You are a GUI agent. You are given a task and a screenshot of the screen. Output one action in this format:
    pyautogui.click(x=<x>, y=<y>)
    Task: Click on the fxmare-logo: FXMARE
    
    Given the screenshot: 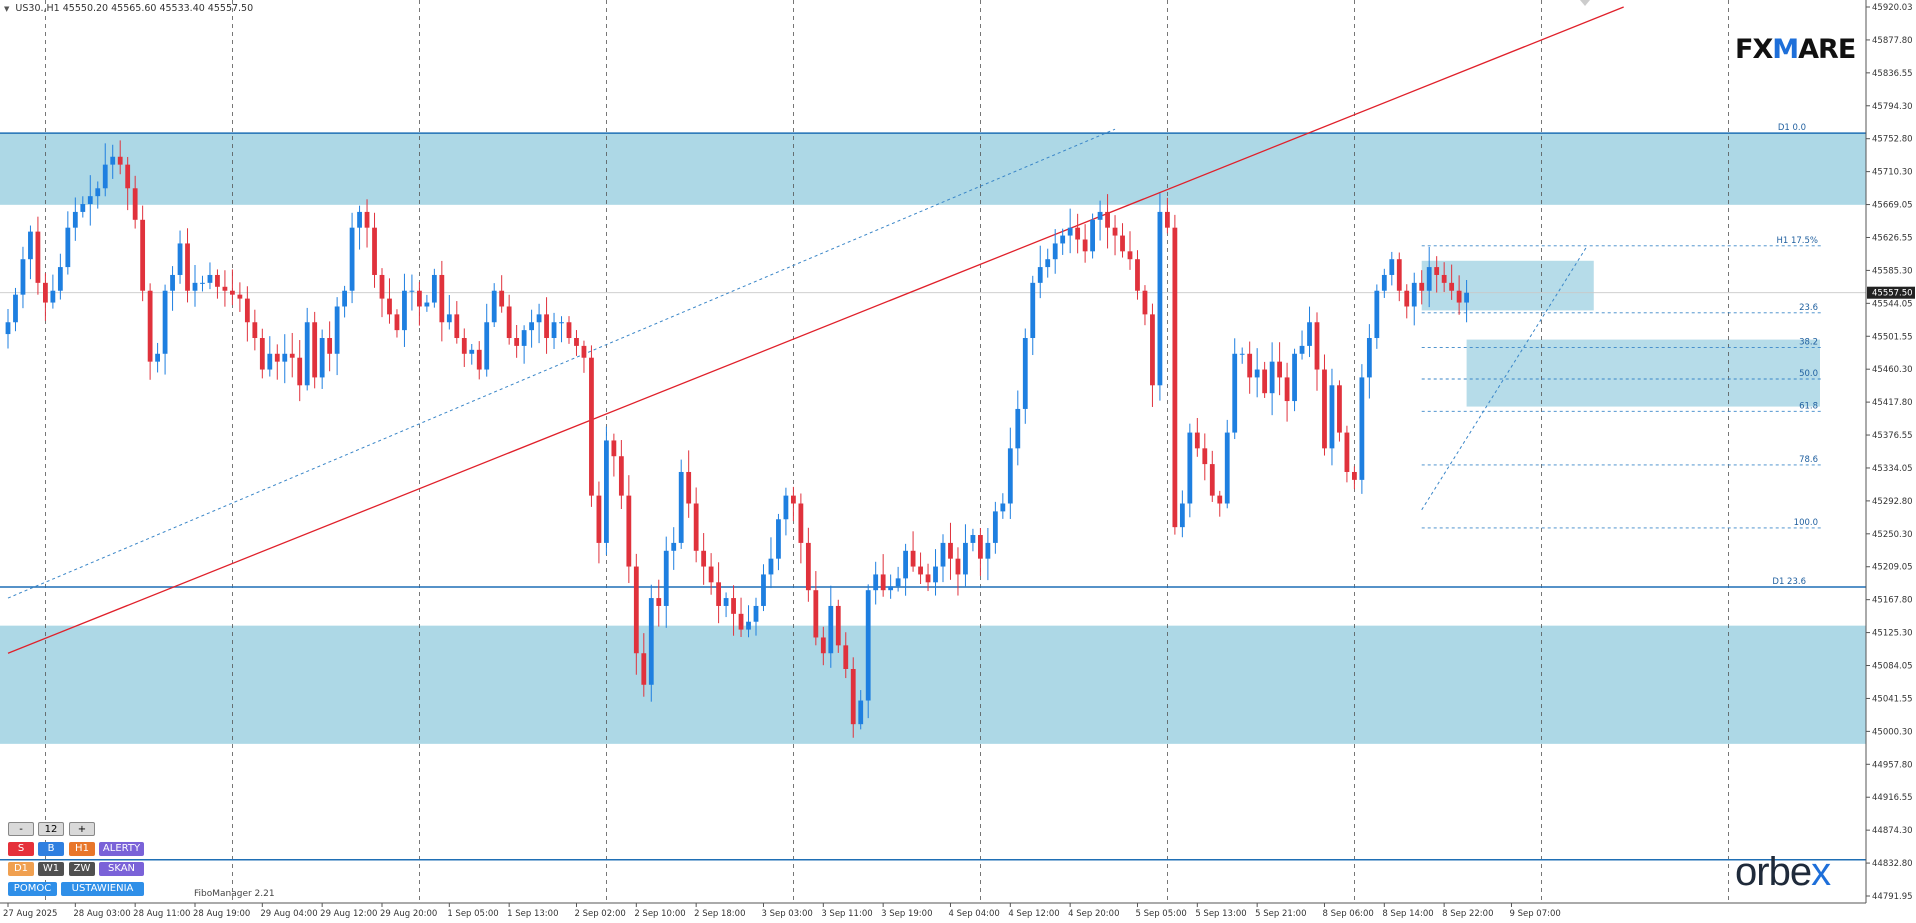 What is the action you would take?
    pyautogui.click(x=1795, y=49)
    